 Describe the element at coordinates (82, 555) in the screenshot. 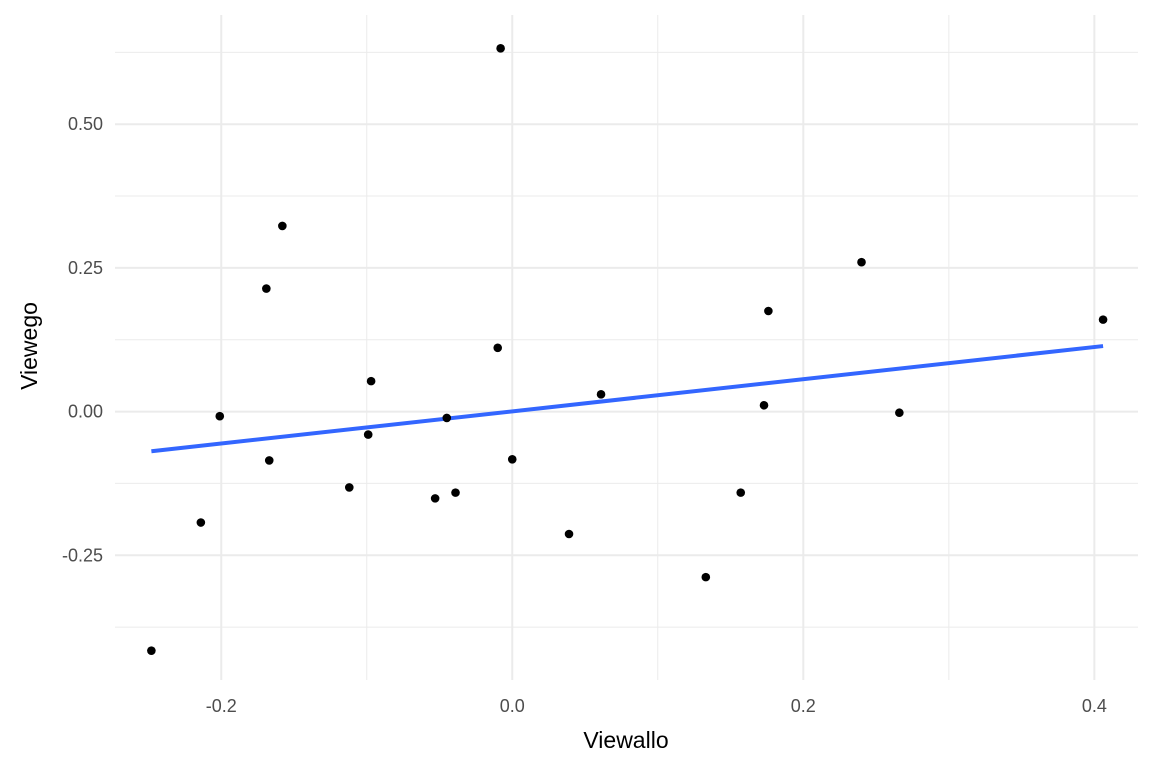

I see `y-tick-label: -0.25` at that location.